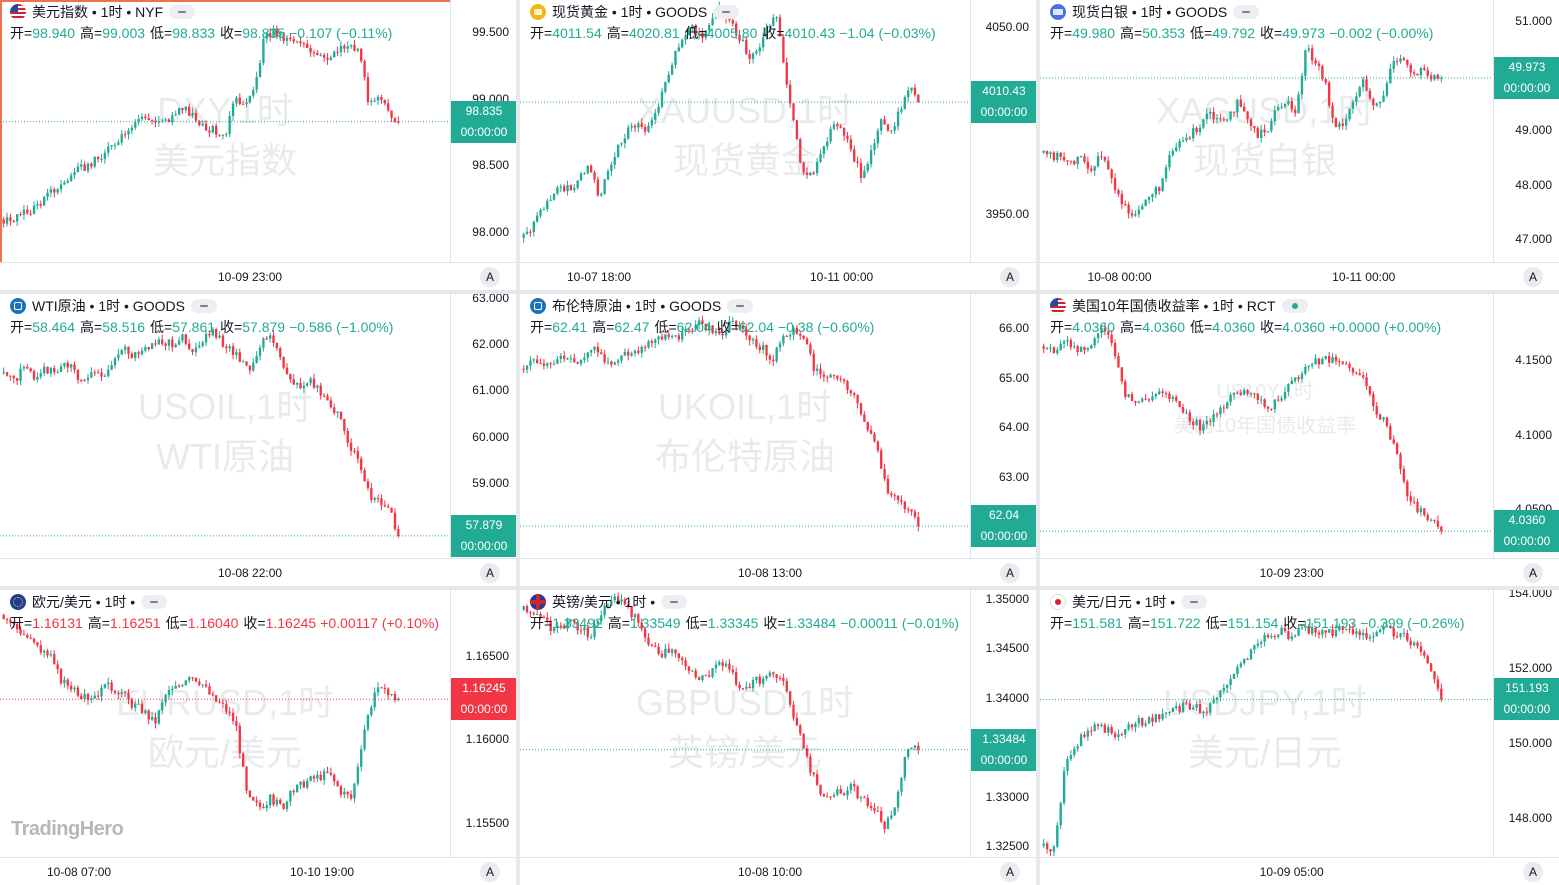 The height and width of the screenshot is (885, 1559). Describe the element at coordinates (1003, 426) in the screenshot. I see `price-axis: 66.00 65.00 64.00 63.00 62.04 00:00:00` at that location.